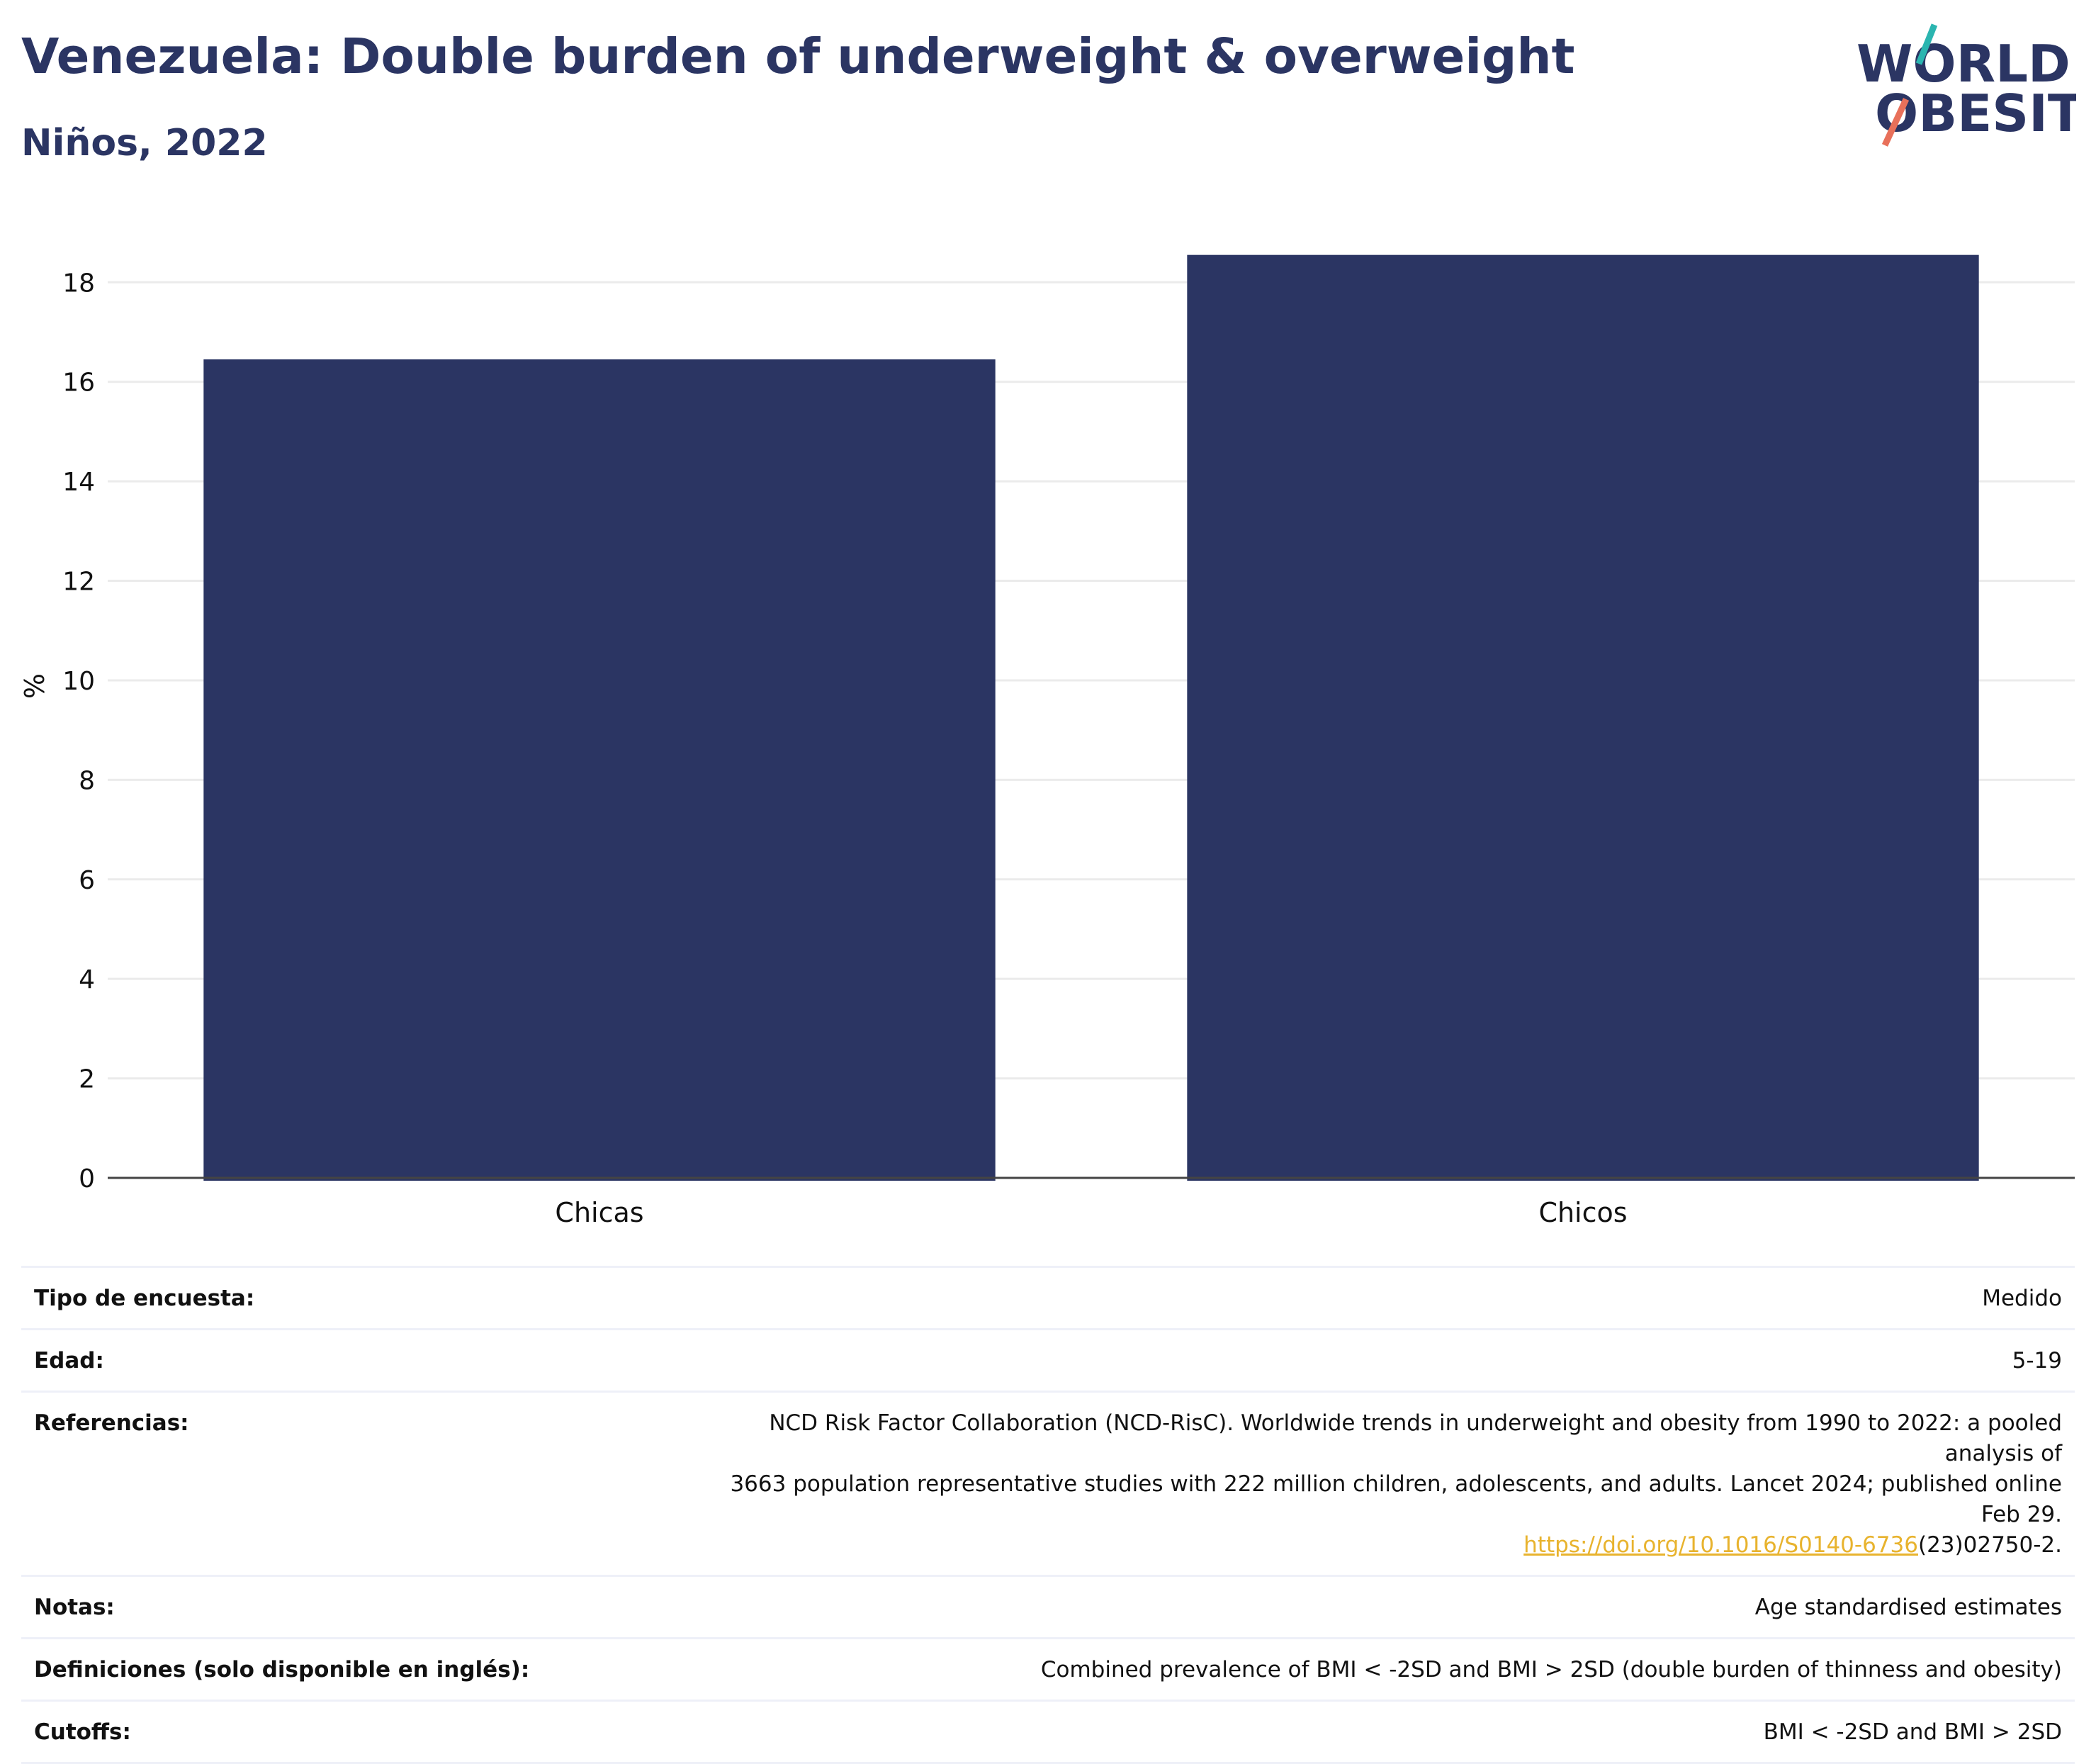 This screenshot has width=2096, height=1764. I want to click on y-tick-label: 10, so click(79, 682).